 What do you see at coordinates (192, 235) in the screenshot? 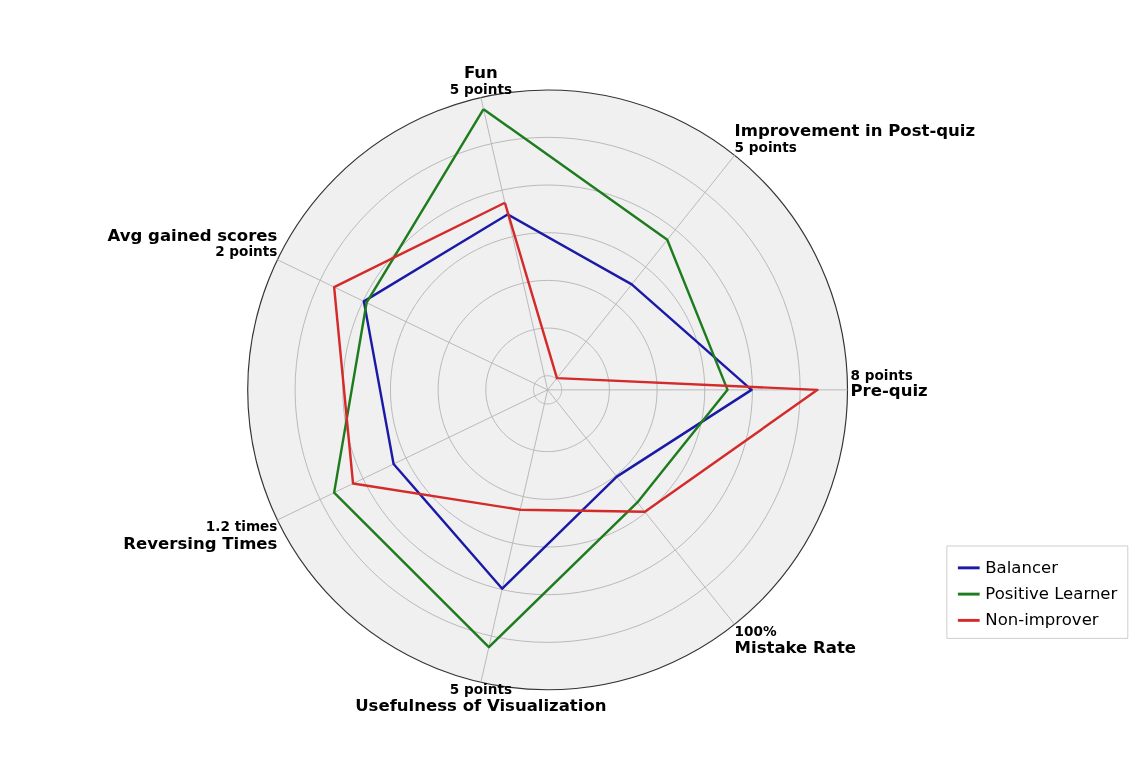
I see `spoke-label: Avg gained scores` at bounding box center [192, 235].